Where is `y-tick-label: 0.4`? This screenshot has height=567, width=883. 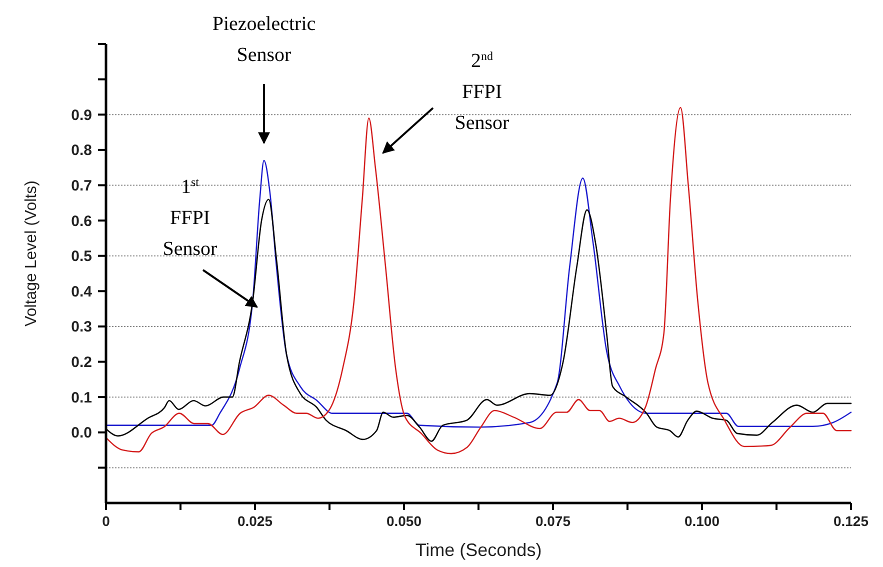 y-tick-label: 0.4 is located at coordinates (82, 291).